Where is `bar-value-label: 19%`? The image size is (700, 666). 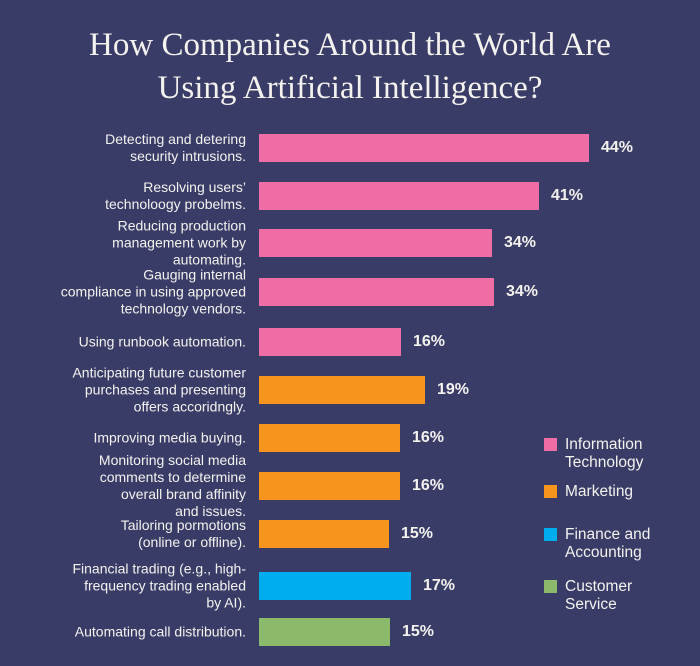
bar-value-label: 19% is located at coordinates (453, 389).